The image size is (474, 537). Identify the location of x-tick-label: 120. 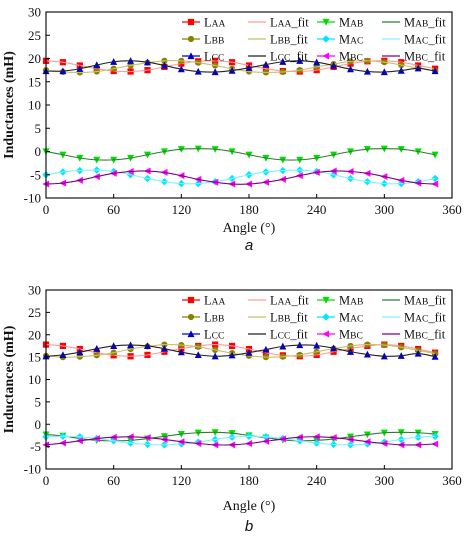
(182, 480).